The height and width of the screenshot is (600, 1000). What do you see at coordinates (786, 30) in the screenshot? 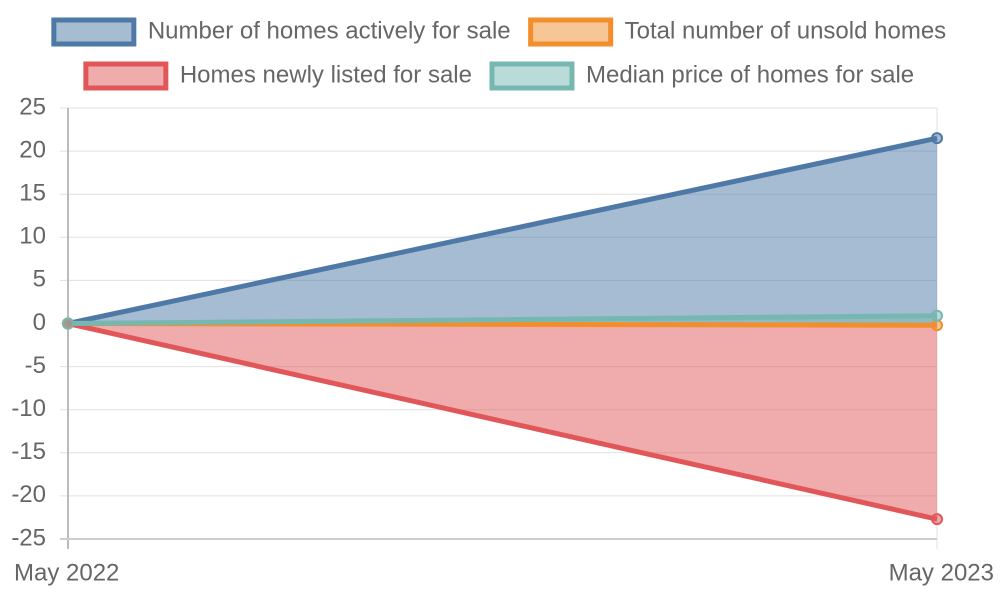
I see `legend-label: Total number of unsold homes` at bounding box center [786, 30].